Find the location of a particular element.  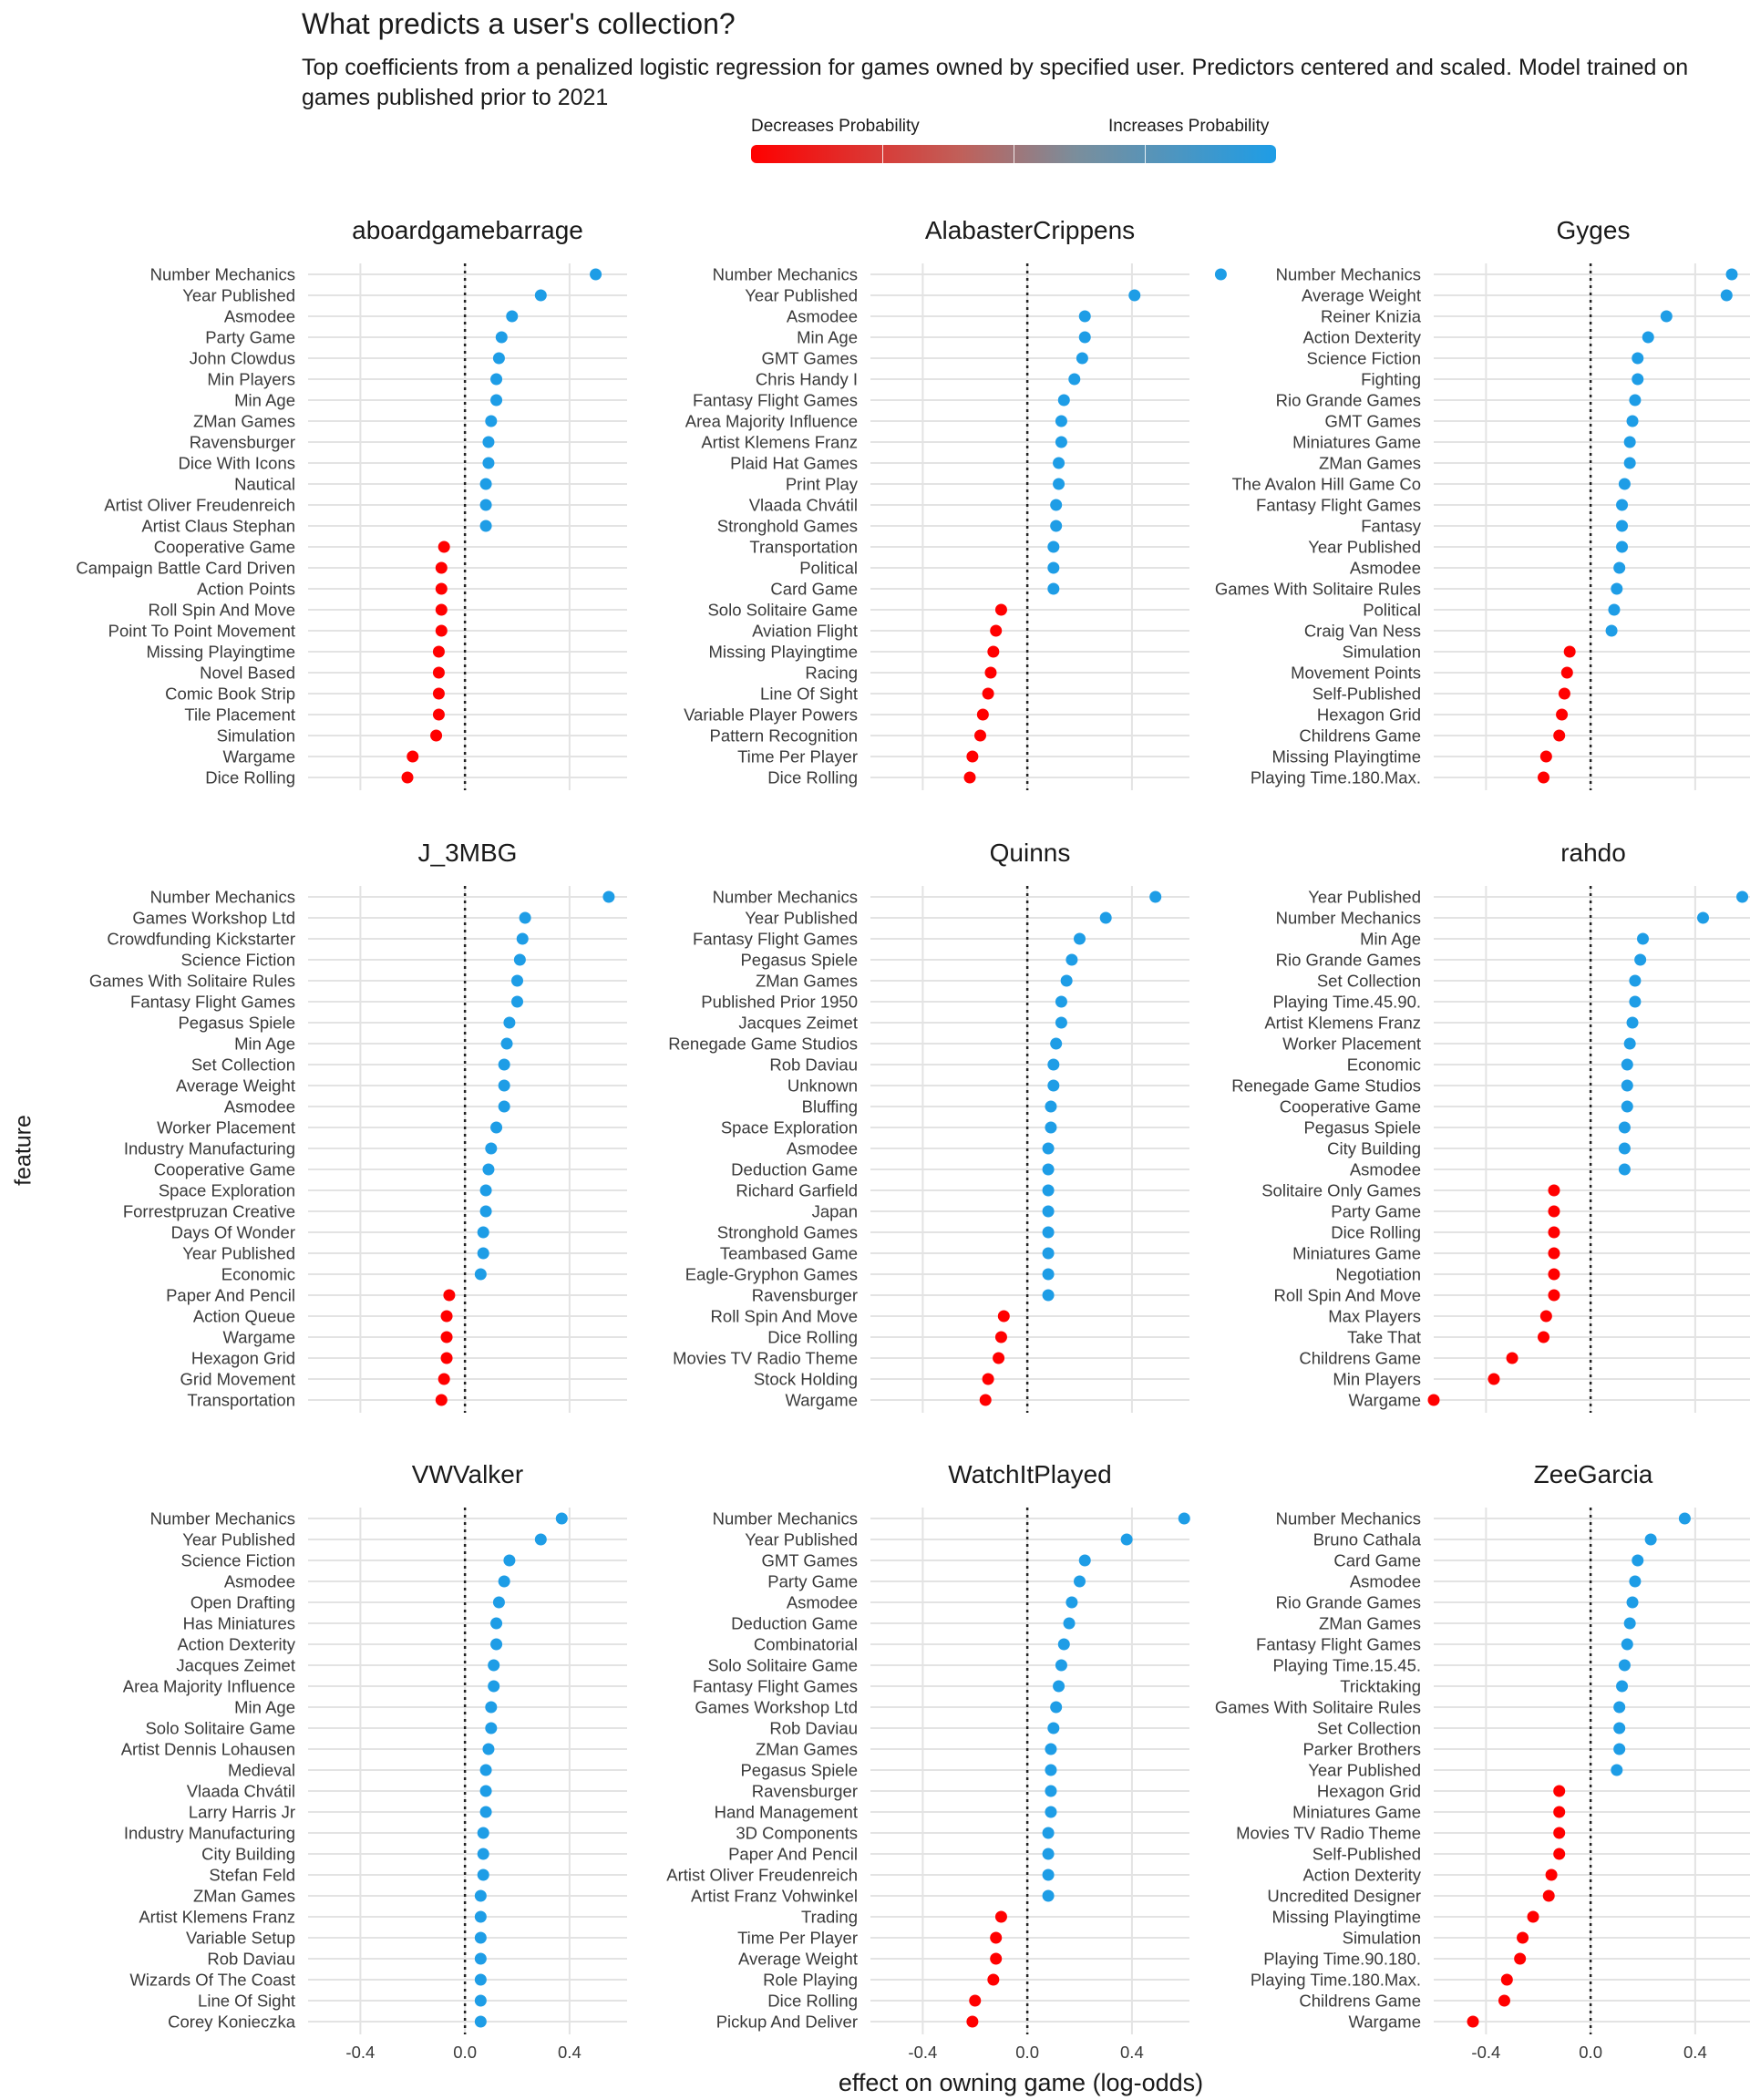

feature-label: Renegade Game Studios is located at coordinates (763, 1044).